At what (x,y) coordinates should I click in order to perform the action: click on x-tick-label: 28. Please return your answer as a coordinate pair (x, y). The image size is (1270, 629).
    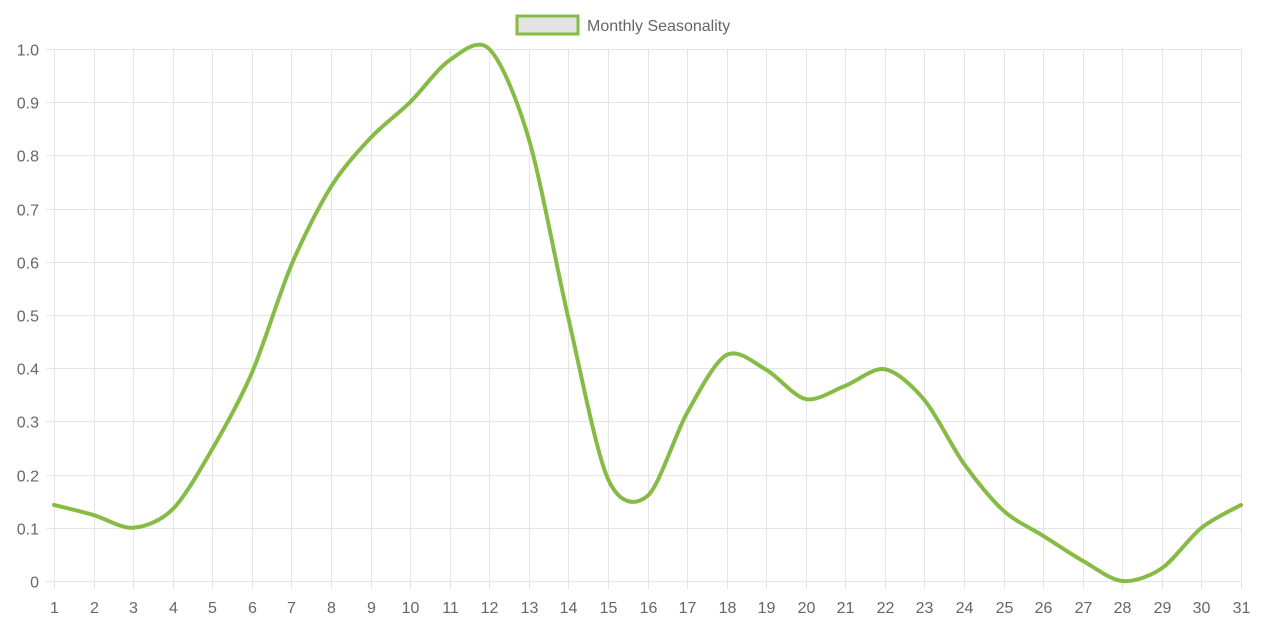
    Looking at the image, I should click on (1123, 608).